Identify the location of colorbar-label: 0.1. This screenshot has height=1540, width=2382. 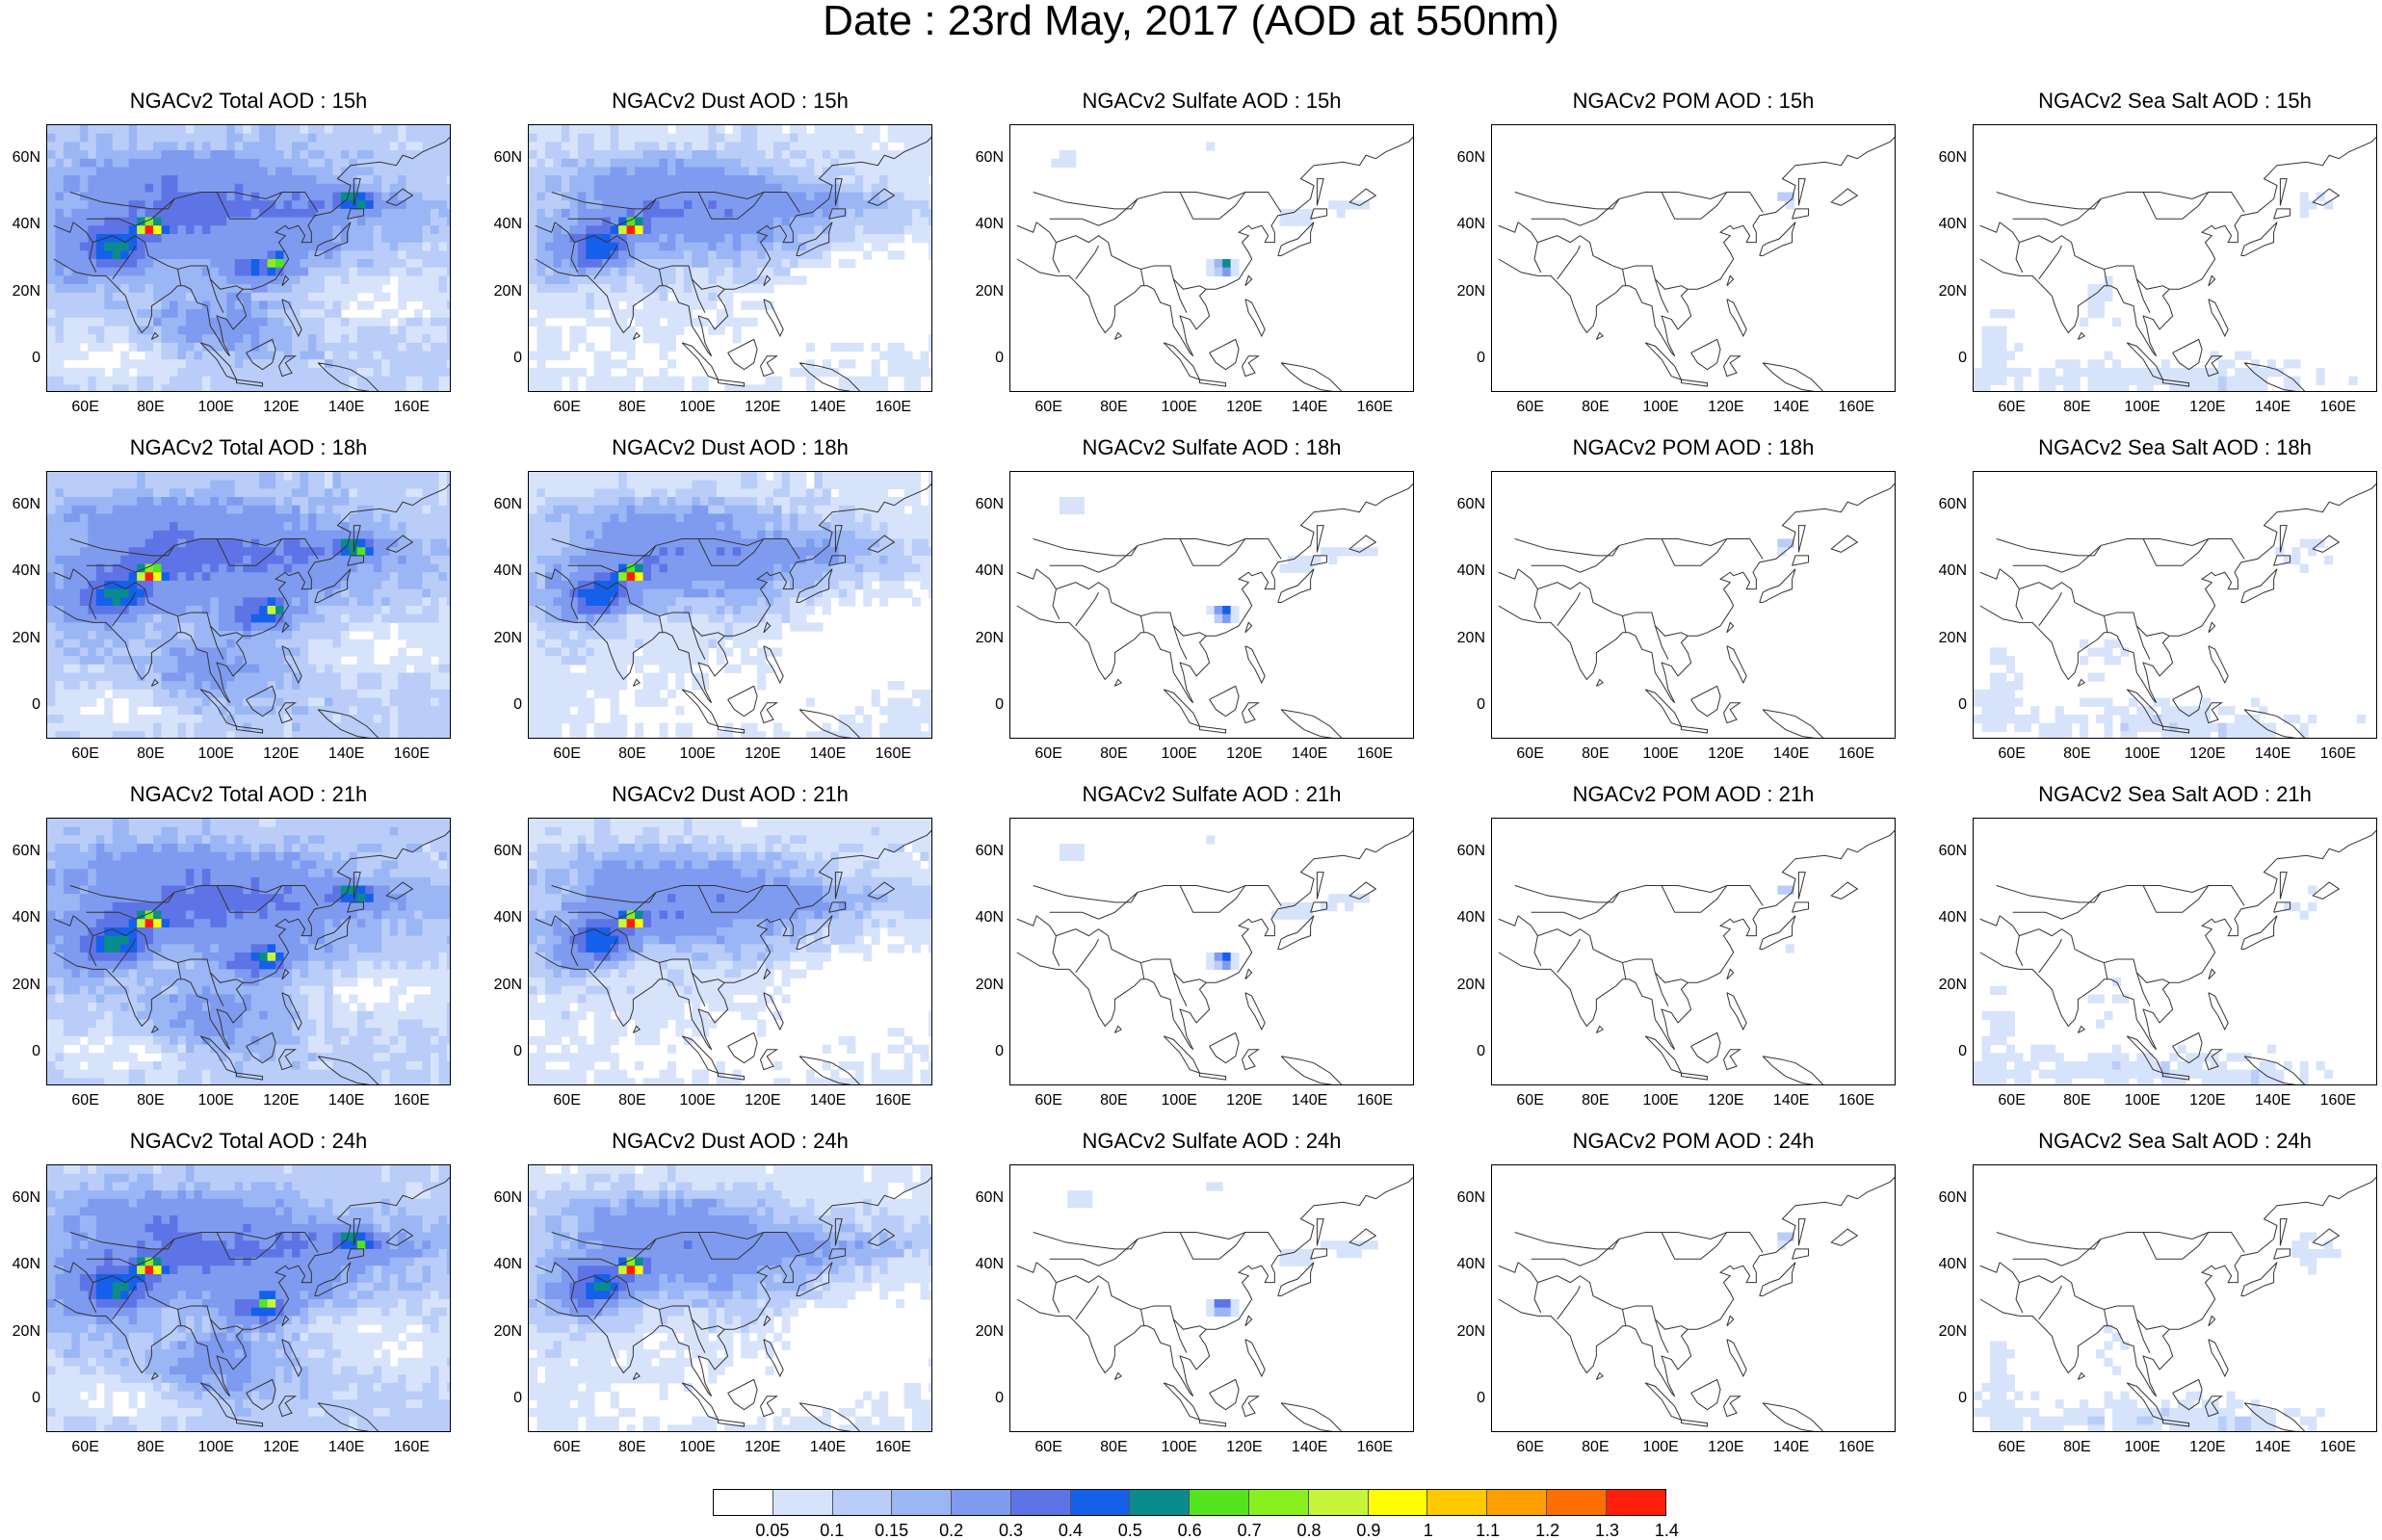
(832, 1530).